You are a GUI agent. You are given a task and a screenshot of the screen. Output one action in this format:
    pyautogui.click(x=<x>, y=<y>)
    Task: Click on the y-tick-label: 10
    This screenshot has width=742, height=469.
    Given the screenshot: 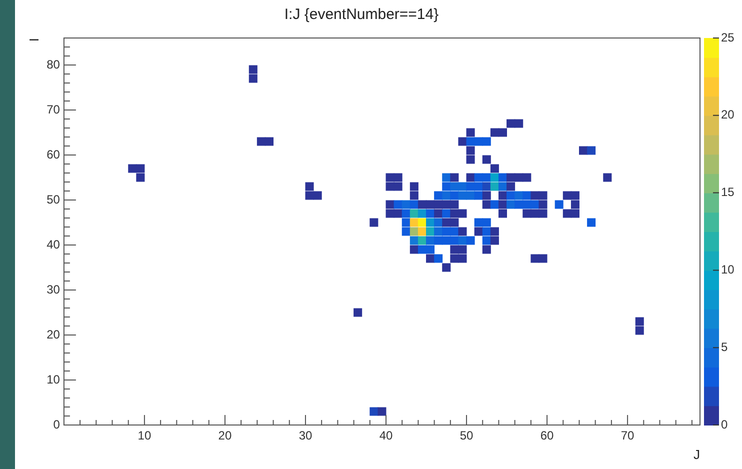 What is the action you would take?
    pyautogui.click(x=53, y=379)
    